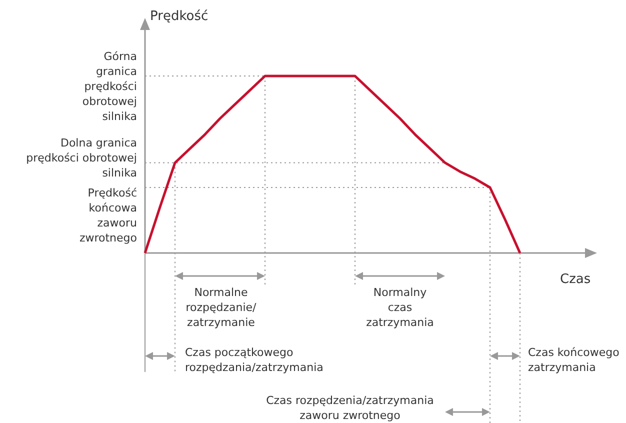 The height and width of the screenshot is (423, 626). I want to click on y-axis-title: Prędkość, so click(179, 16).